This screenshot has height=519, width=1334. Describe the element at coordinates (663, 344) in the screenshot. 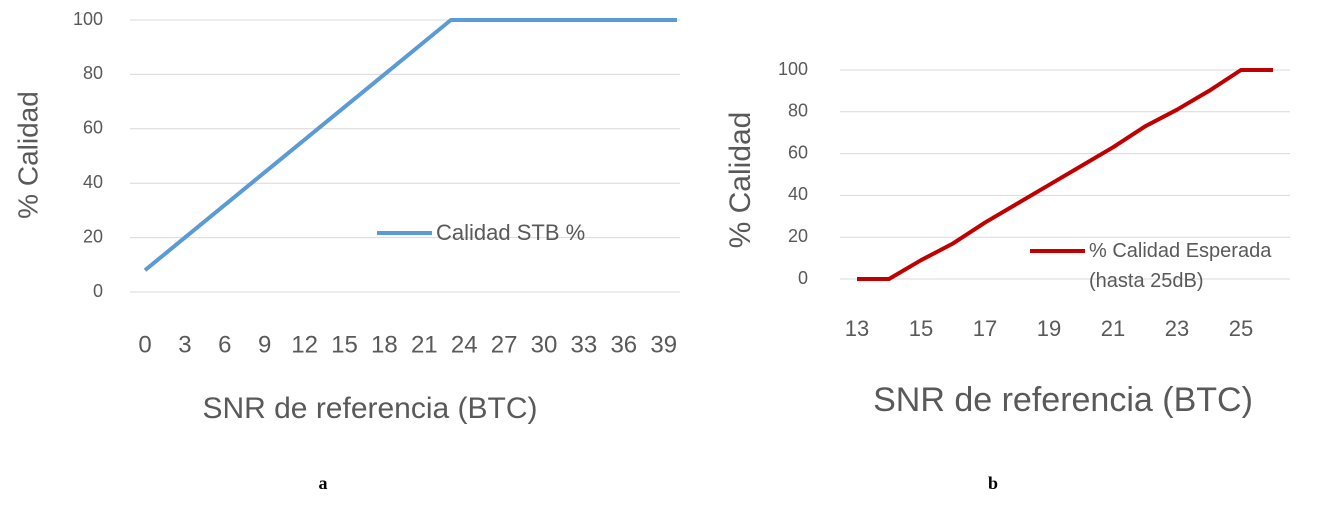

I see `x-tick-label: 39` at that location.